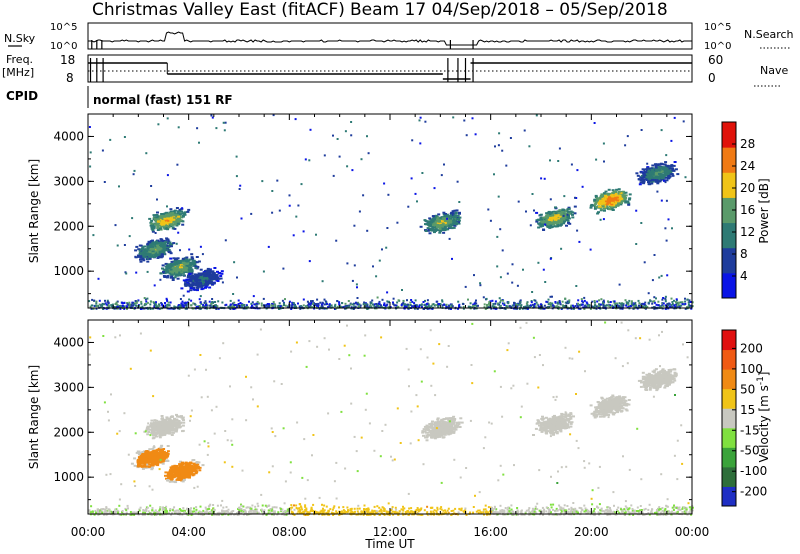  What do you see at coordinates (744, 254) in the screenshot?
I see `colorbar-tick-label: 8` at bounding box center [744, 254].